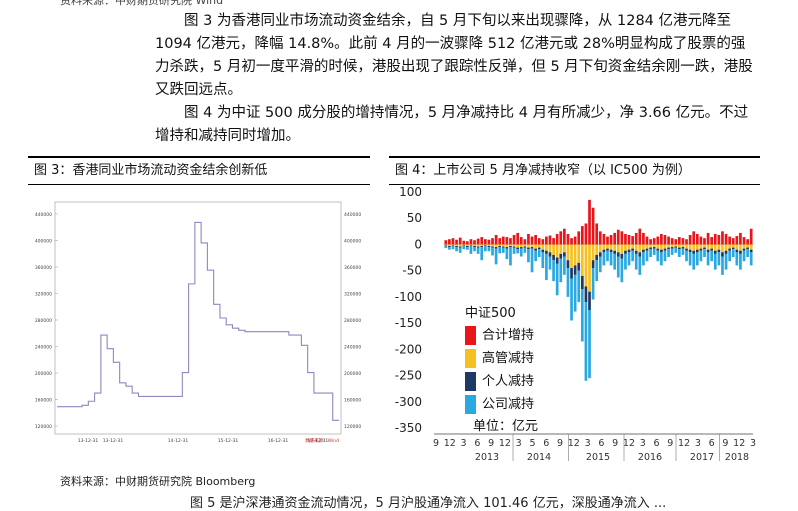 This screenshot has width=798, height=511. Describe the element at coordinates (418, 244) in the screenshot. I see `y-tick-label: 0` at that location.